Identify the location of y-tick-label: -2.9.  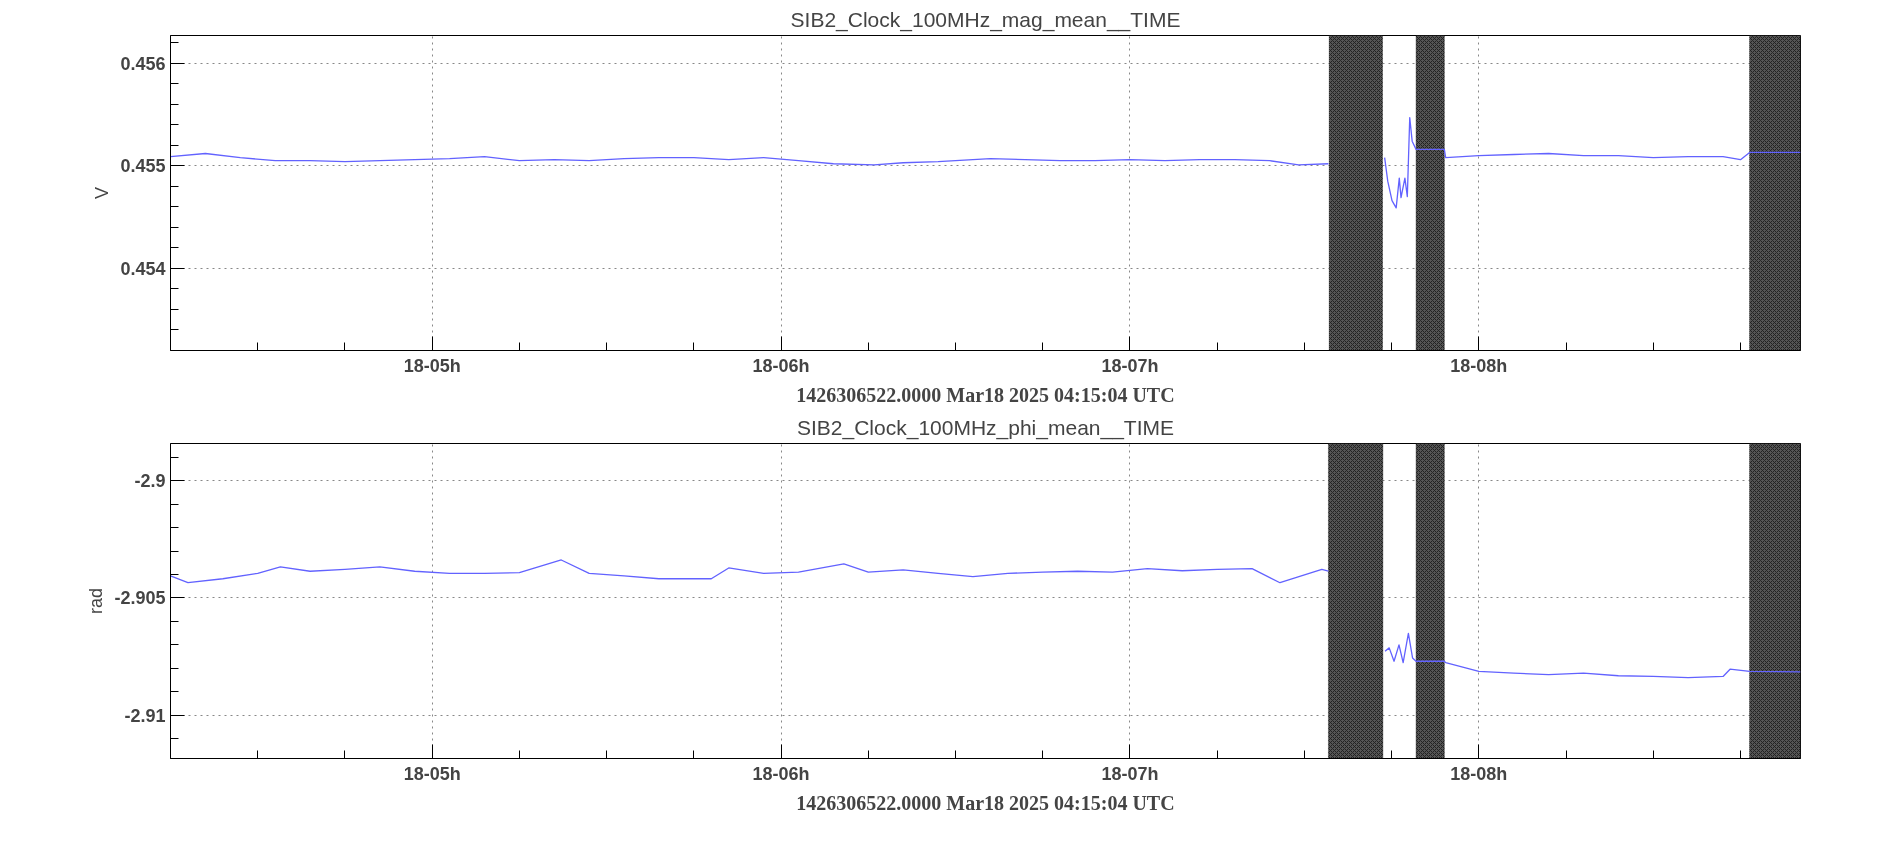
(150, 481).